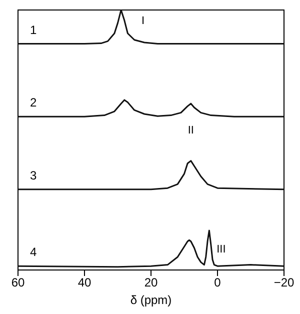 Image resolution: width=300 pixels, height=314 pixels. What do you see at coordinates (18, 283) in the screenshot?
I see `x-tick-label: 60` at bounding box center [18, 283].